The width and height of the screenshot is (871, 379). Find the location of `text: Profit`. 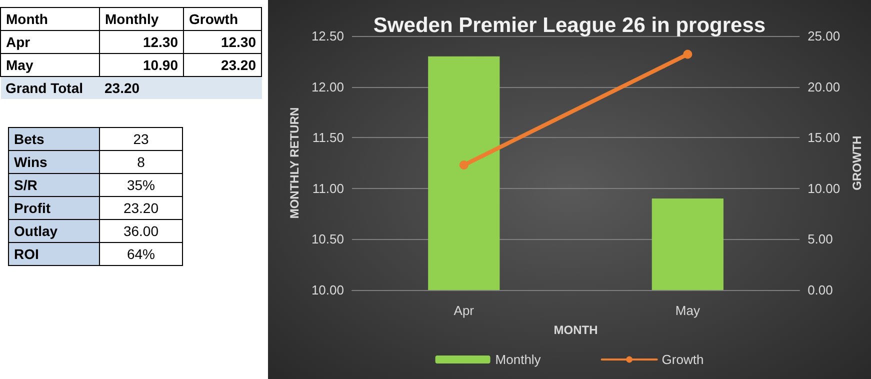

text: Profit is located at coordinates (54, 208).